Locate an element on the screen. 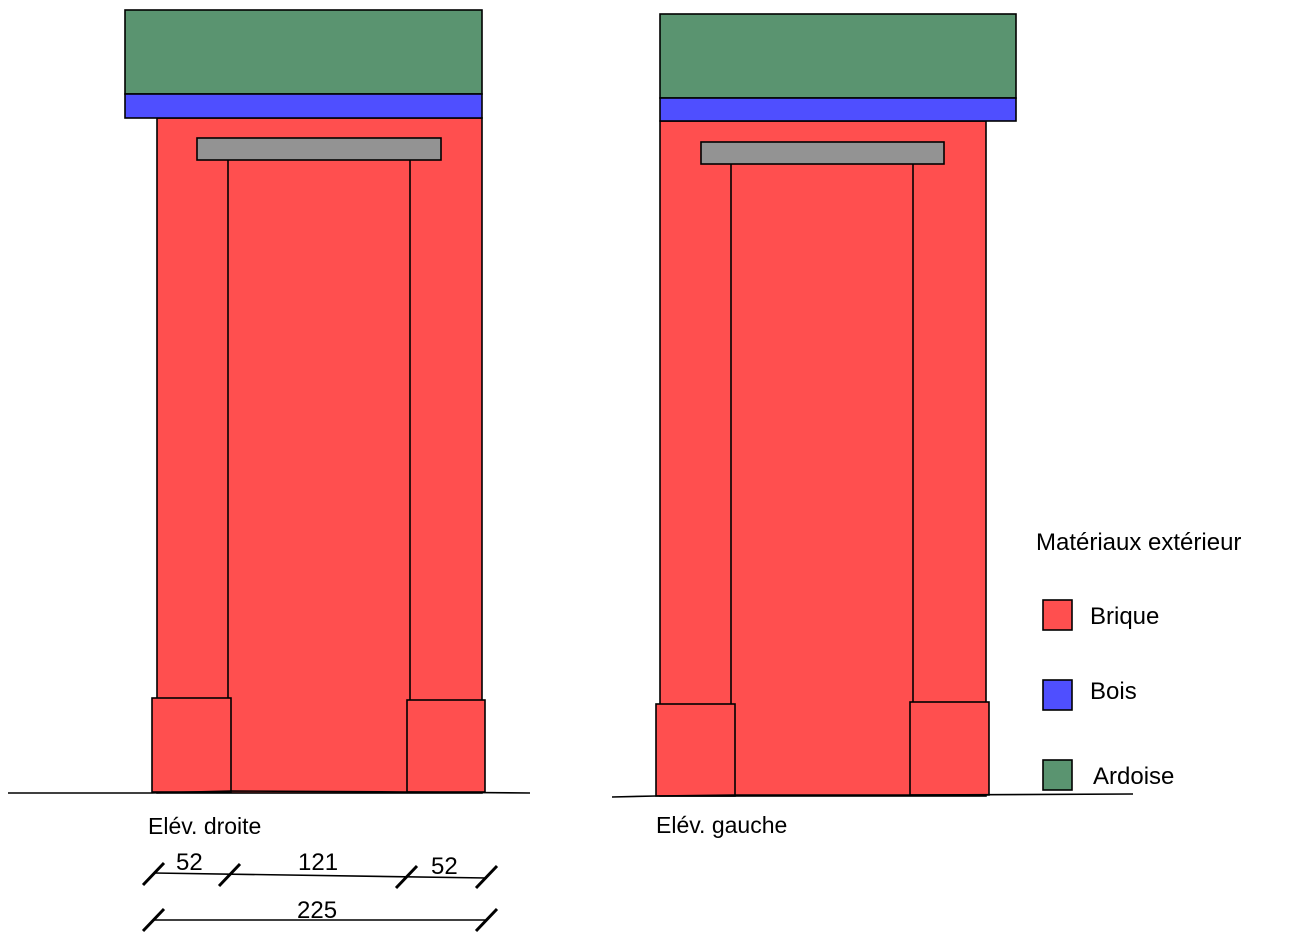 The width and height of the screenshot is (1295, 933). legend-label-brique: Brique is located at coordinates (1124, 616).